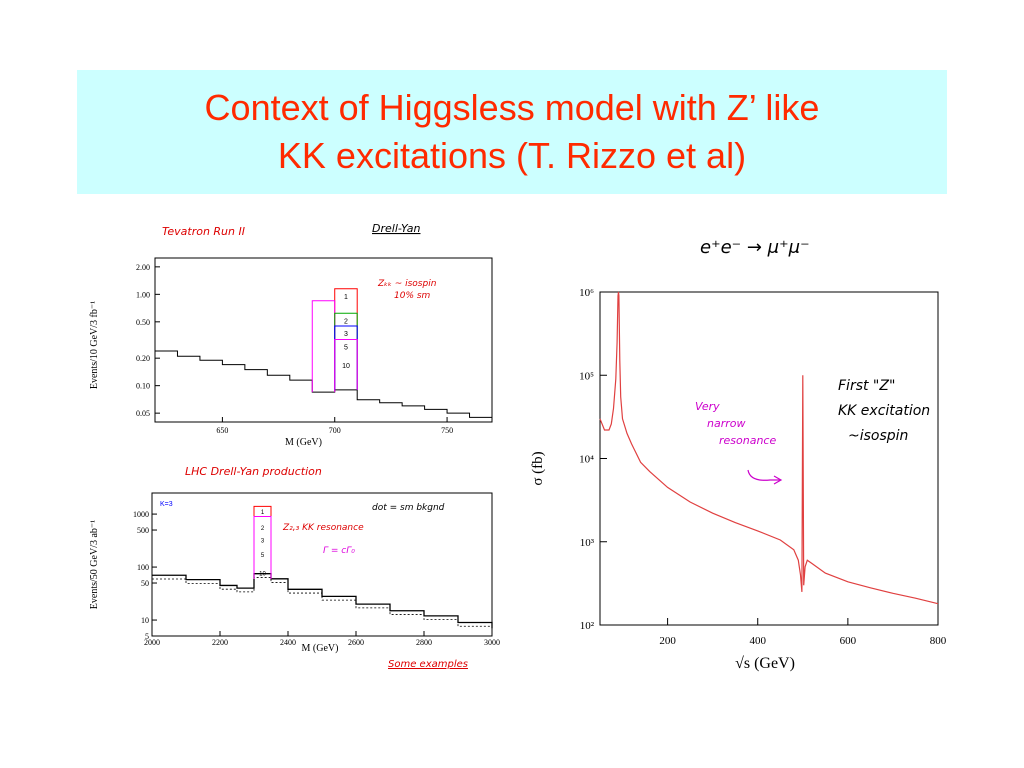 This screenshot has width=1024, height=768. Describe the element at coordinates (303, 442) in the screenshot. I see `tevatron-xlabel: M (GeV)` at that location.